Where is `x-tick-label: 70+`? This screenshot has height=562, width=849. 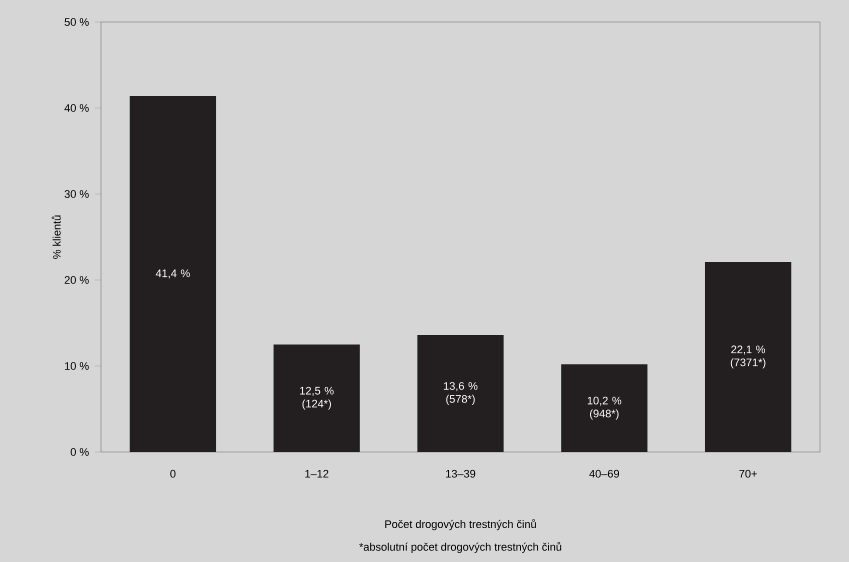 x-tick-label: 70+ is located at coordinates (748, 474).